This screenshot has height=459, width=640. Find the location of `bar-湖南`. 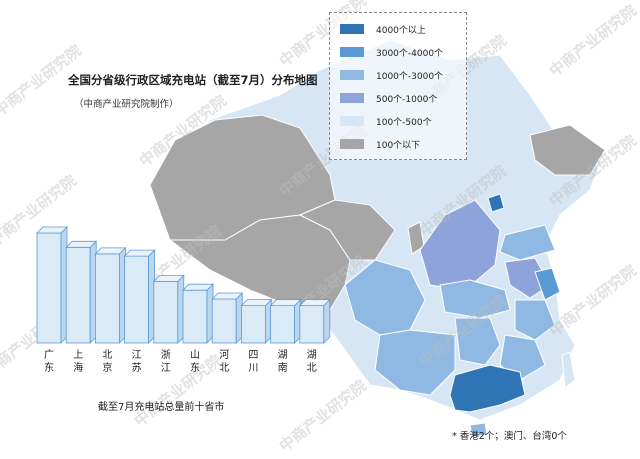

bar-湖南 is located at coordinates (285, 321).